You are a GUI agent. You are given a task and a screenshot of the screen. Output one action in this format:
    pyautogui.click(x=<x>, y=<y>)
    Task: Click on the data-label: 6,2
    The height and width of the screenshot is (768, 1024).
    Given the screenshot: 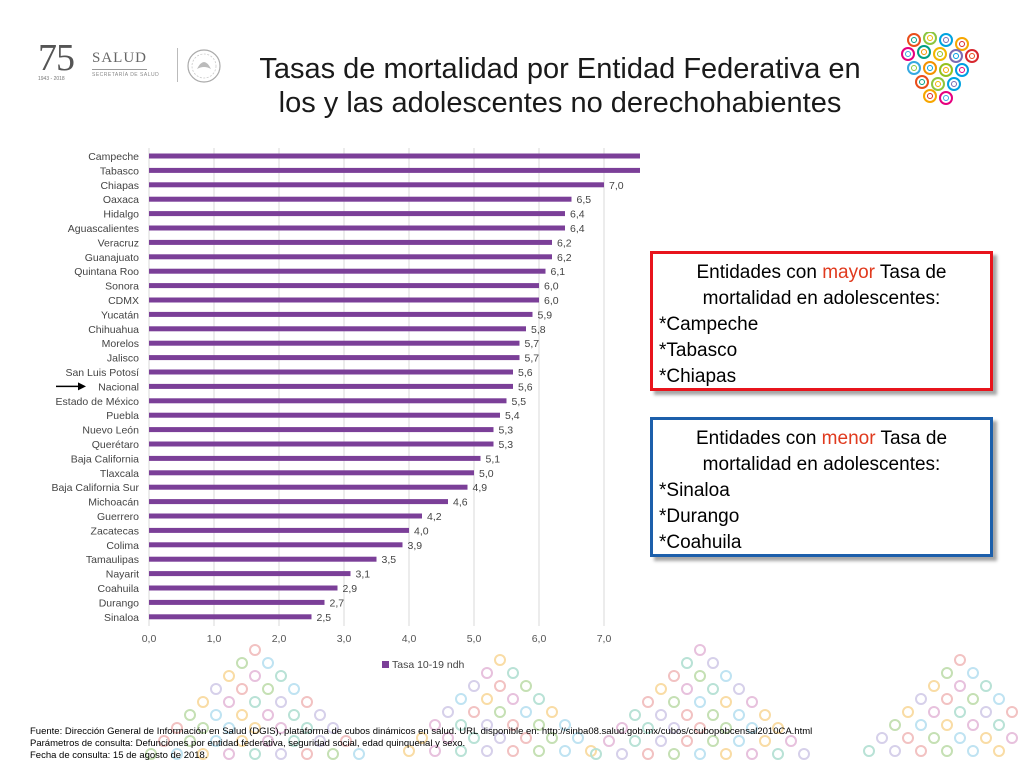 What is the action you would take?
    pyautogui.click(x=564, y=258)
    